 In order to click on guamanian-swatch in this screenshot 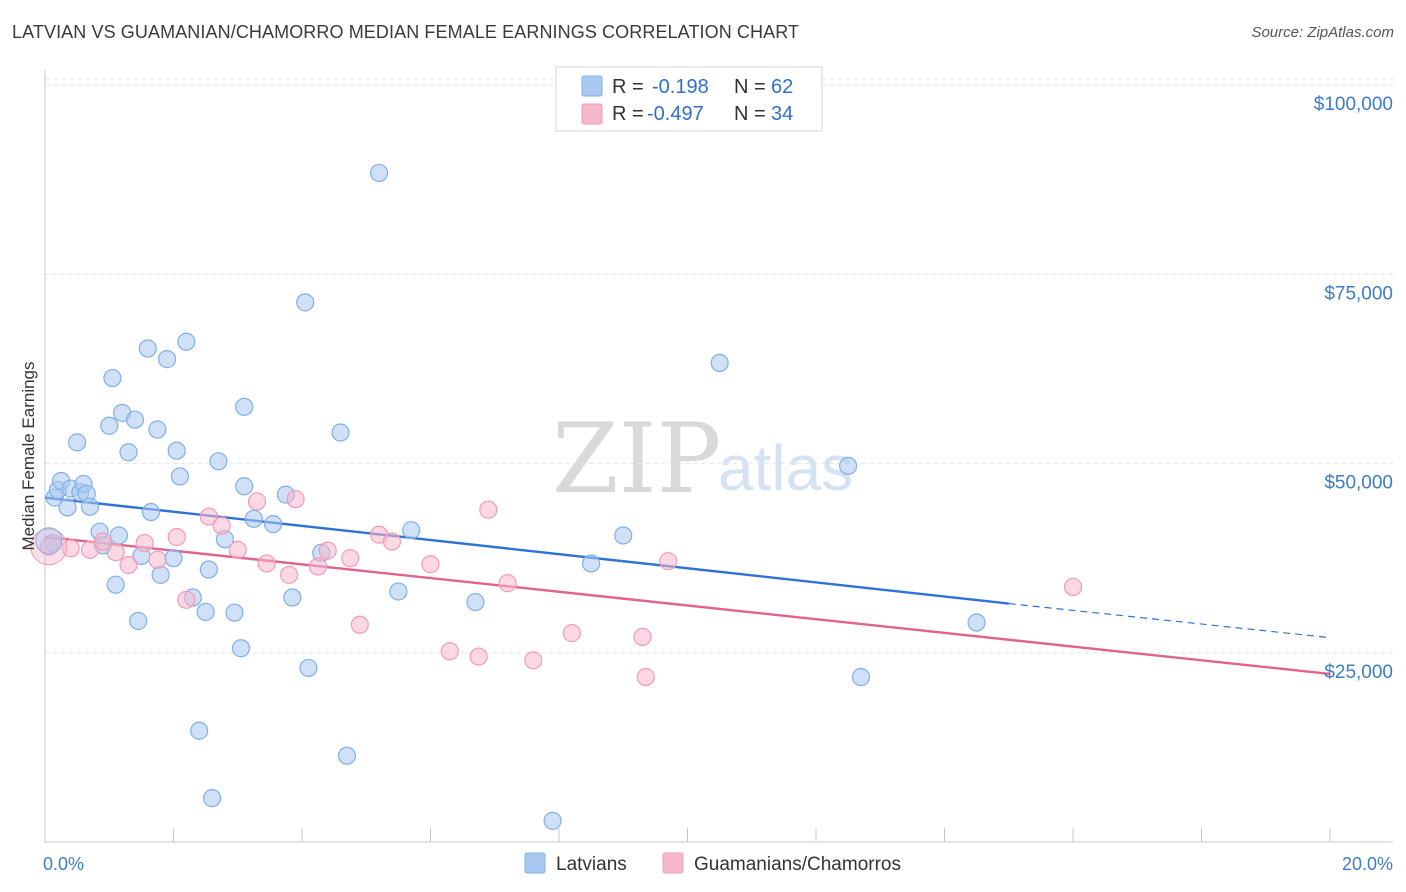, I will do `click(592, 114)`.